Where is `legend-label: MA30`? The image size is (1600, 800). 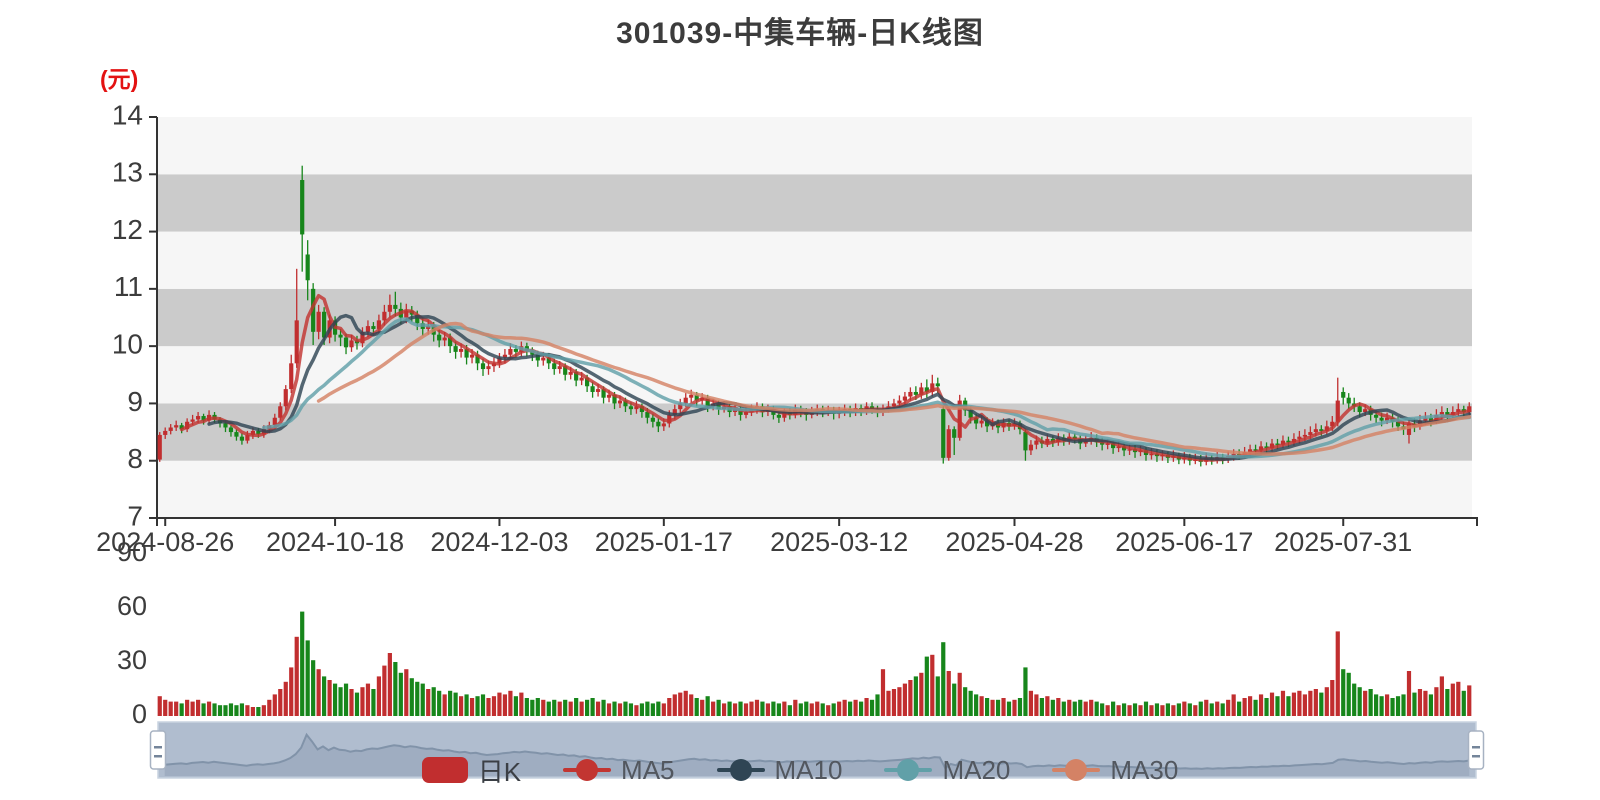
legend-label: MA30 is located at coordinates (1144, 769).